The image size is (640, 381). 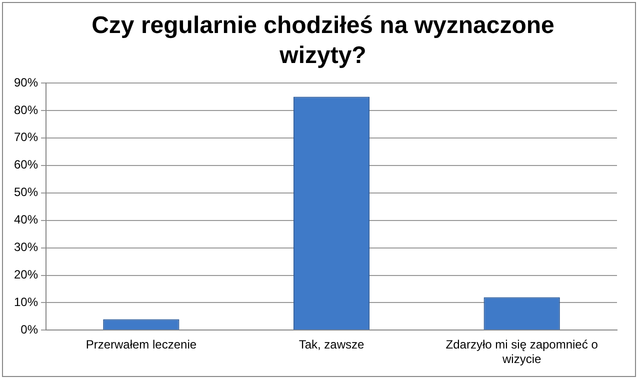 I want to click on y-tick-label: 60%, so click(x=26, y=165).